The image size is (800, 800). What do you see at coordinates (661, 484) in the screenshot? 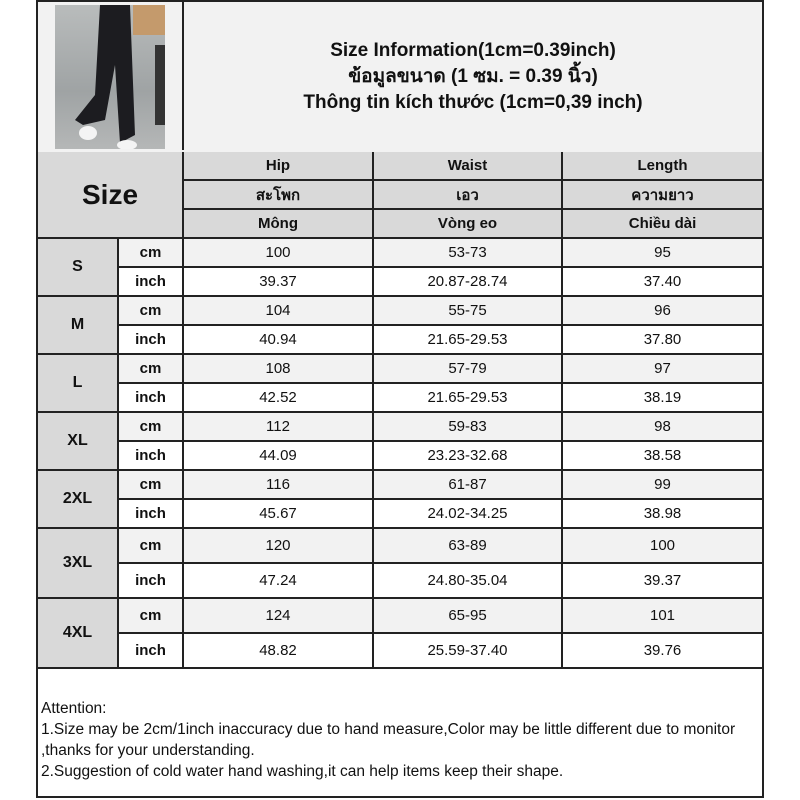
I see `length-value: 99` at bounding box center [661, 484].